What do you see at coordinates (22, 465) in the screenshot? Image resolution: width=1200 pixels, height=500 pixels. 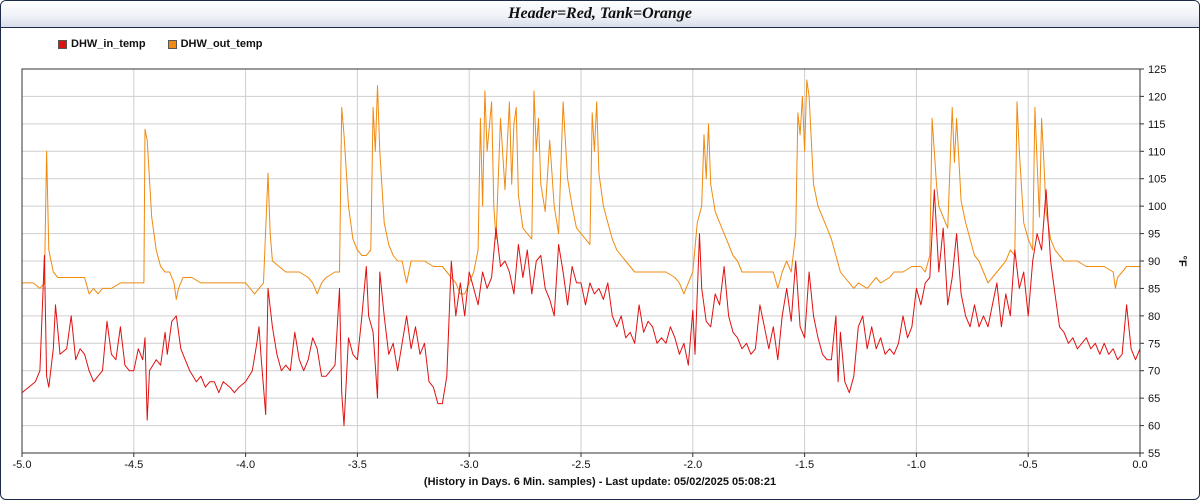 I see `x-tick-label: -5.0` at bounding box center [22, 465].